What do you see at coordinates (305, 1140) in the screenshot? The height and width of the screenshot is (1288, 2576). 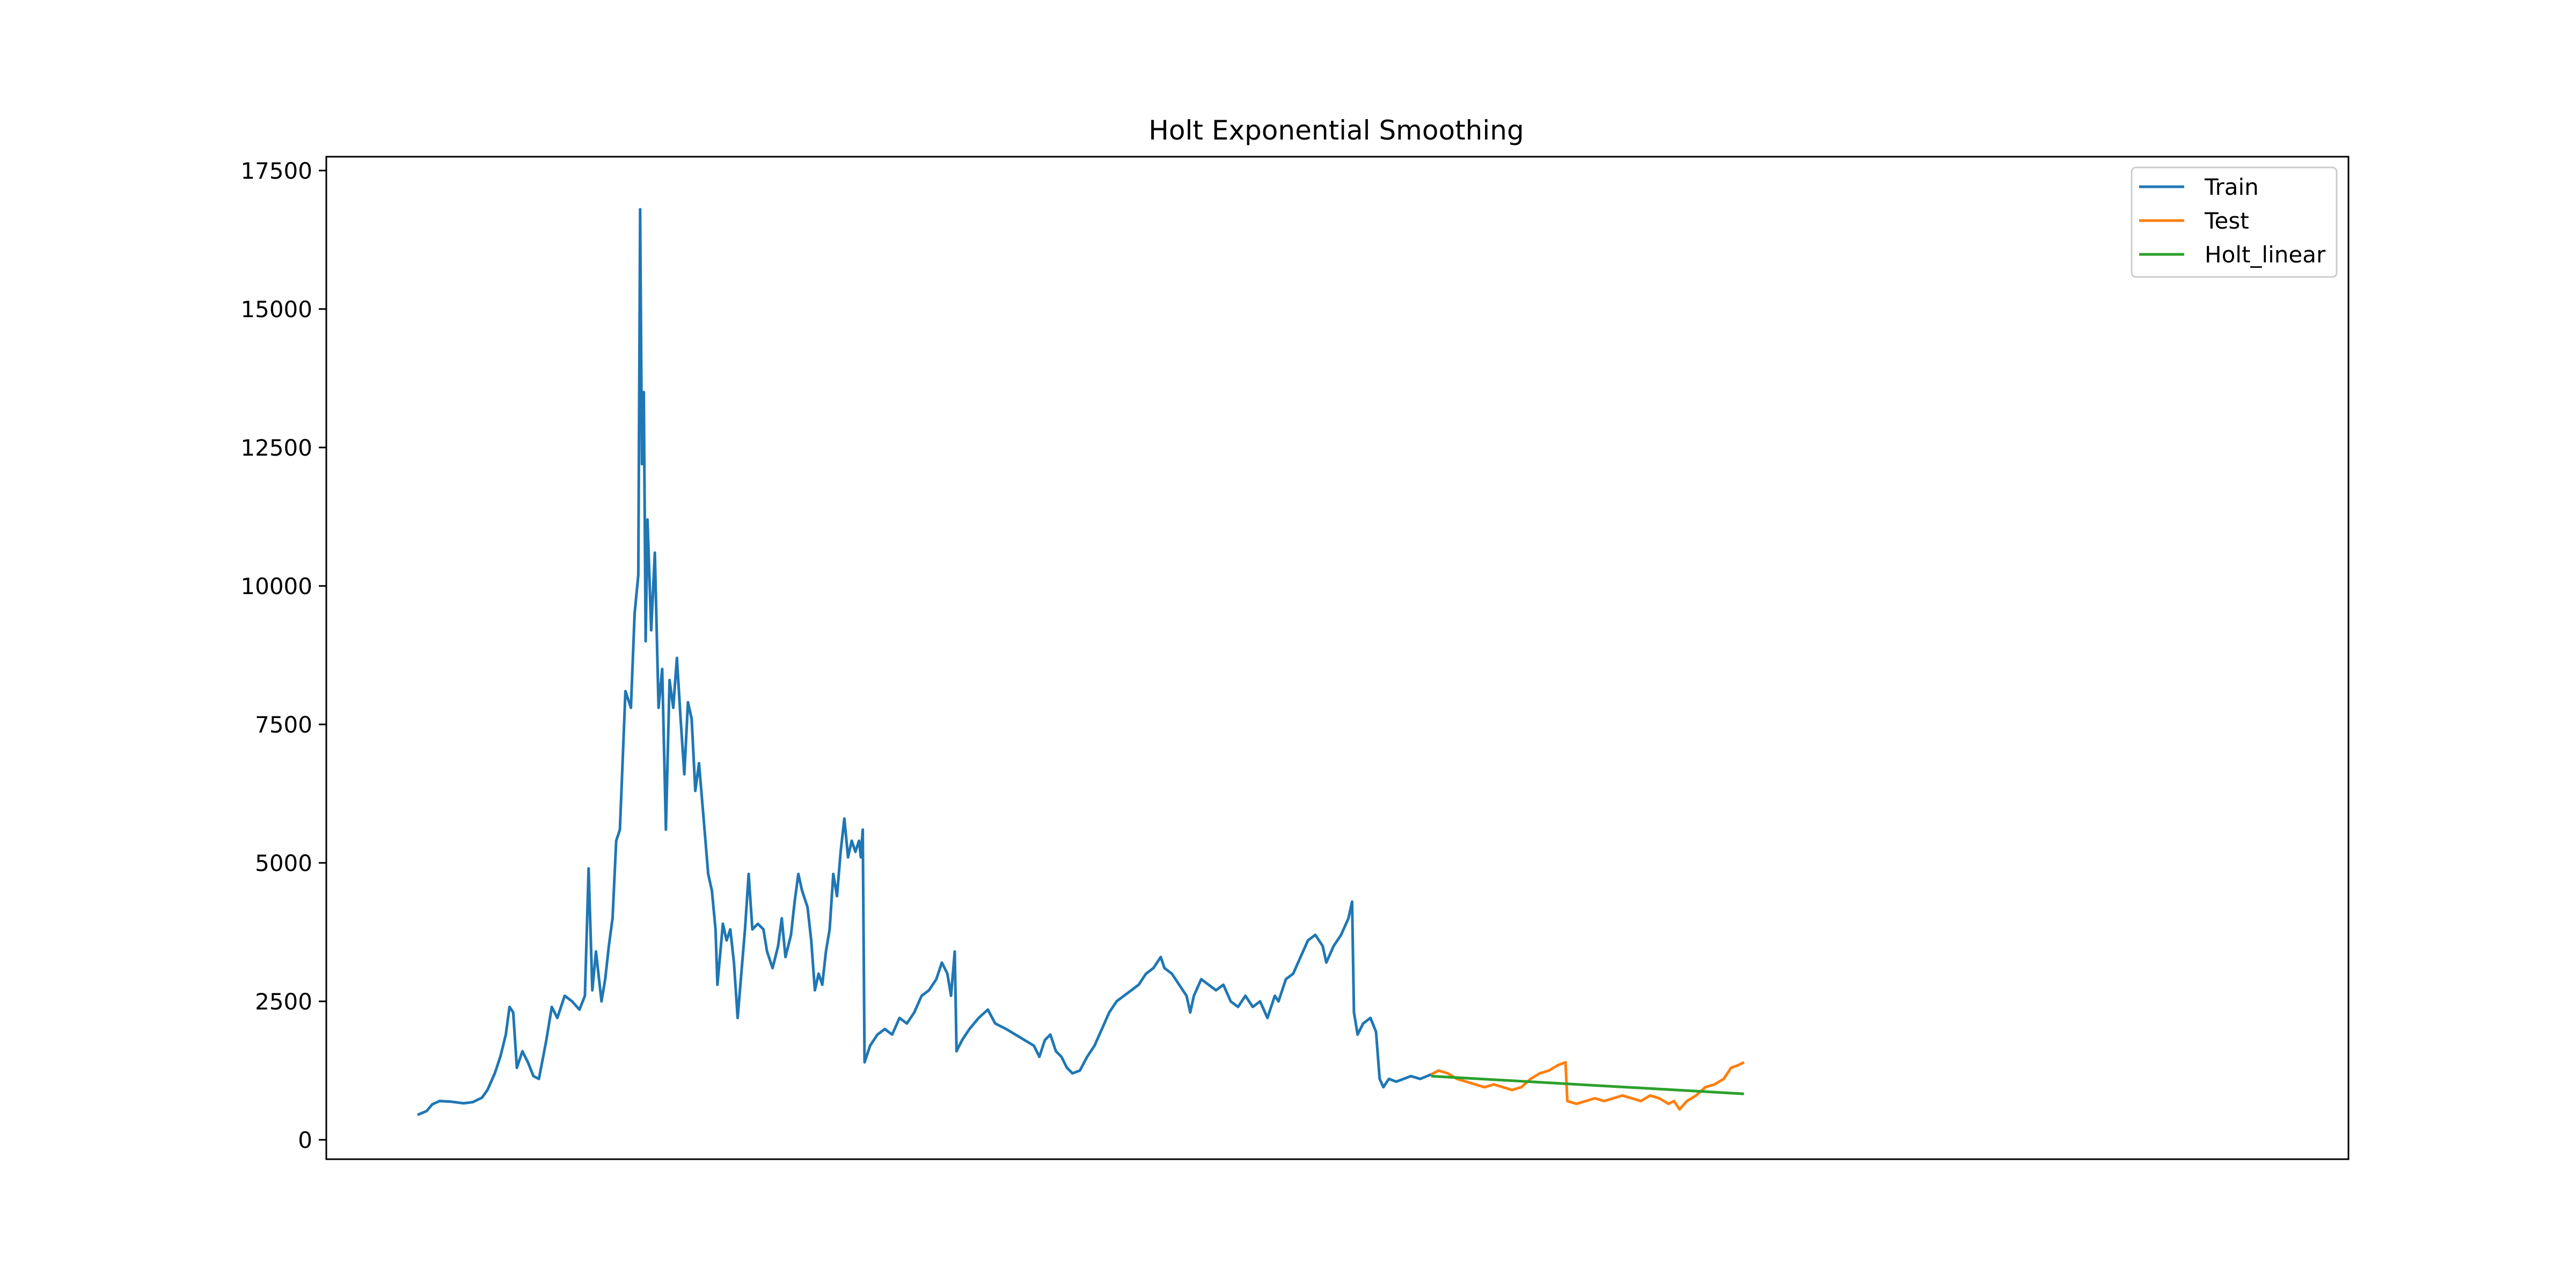 I see `y-tick-label: 0` at bounding box center [305, 1140].